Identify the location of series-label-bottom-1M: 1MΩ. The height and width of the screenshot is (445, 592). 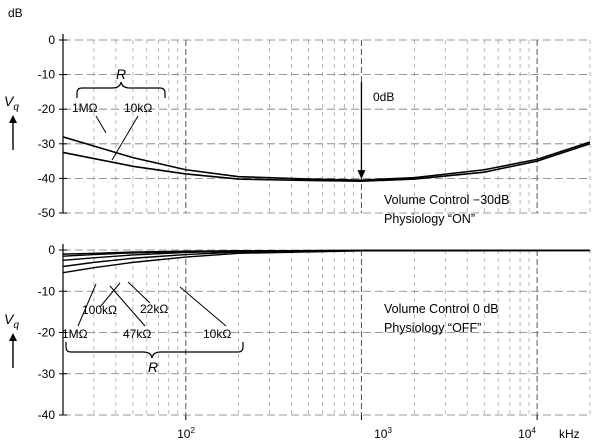
(75, 334).